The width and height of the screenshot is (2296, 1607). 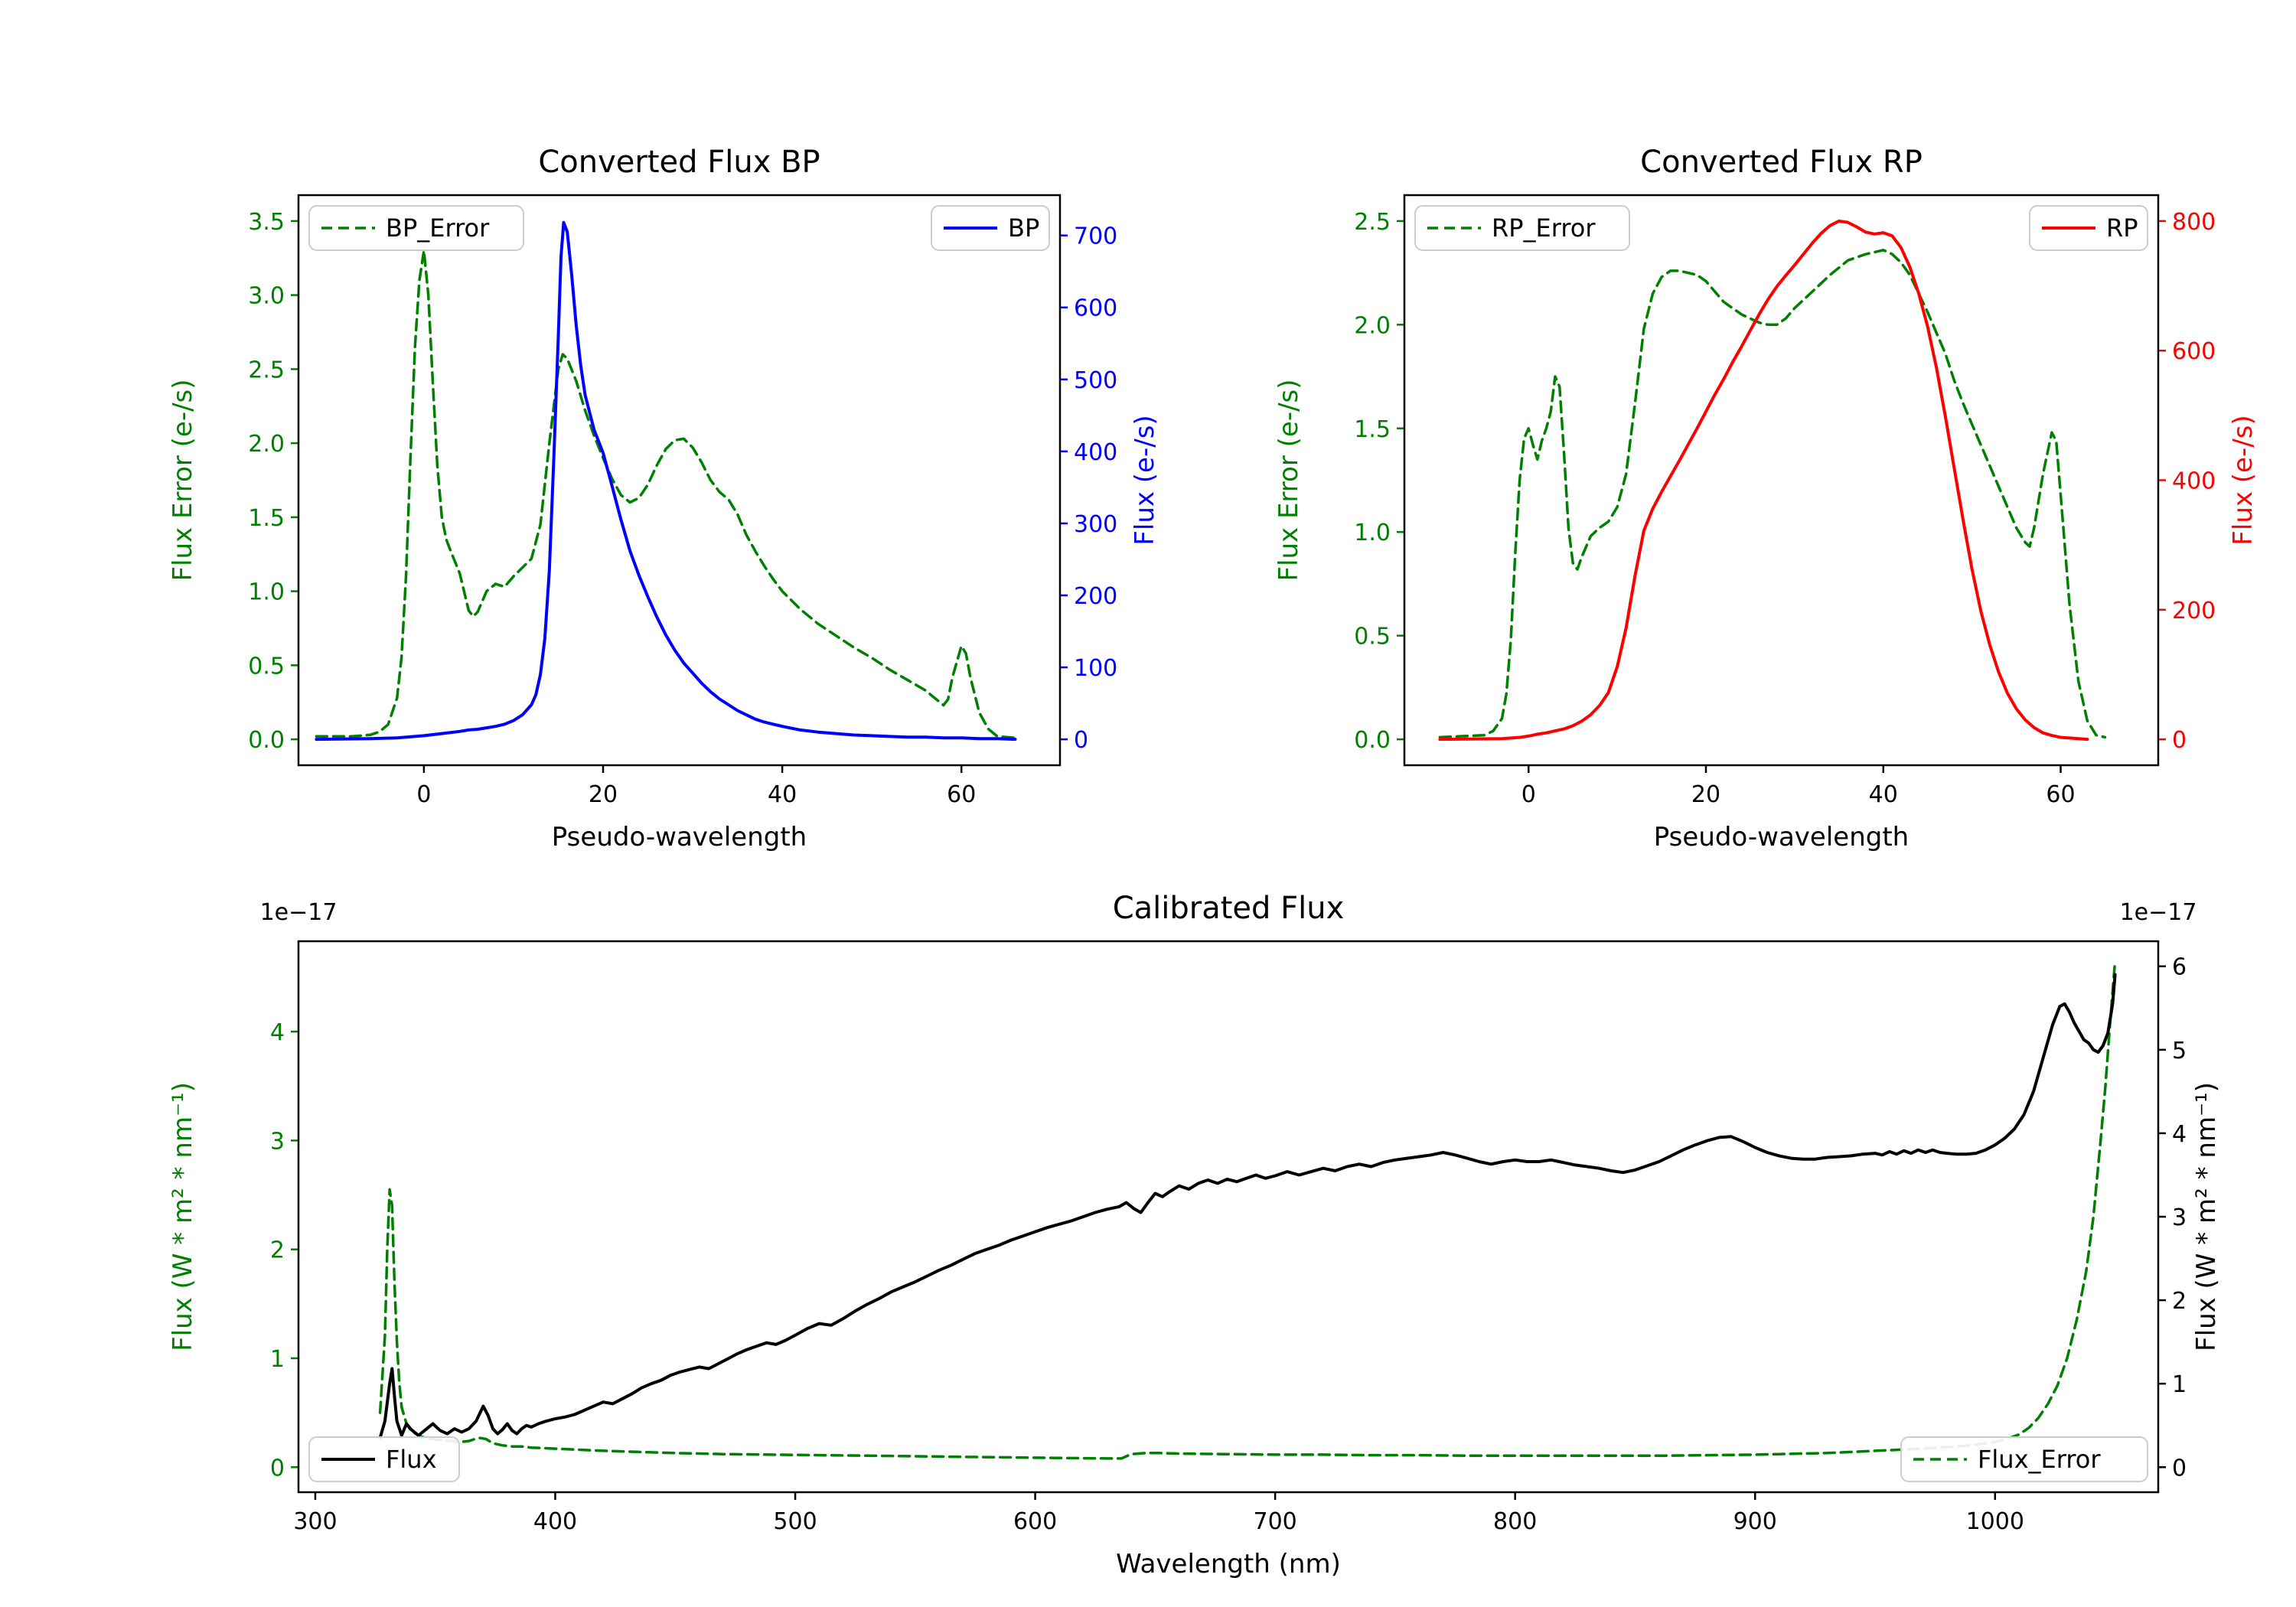 What do you see at coordinates (1544, 228) in the screenshot?
I see `legend-label: RP_Error` at bounding box center [1544, 228].